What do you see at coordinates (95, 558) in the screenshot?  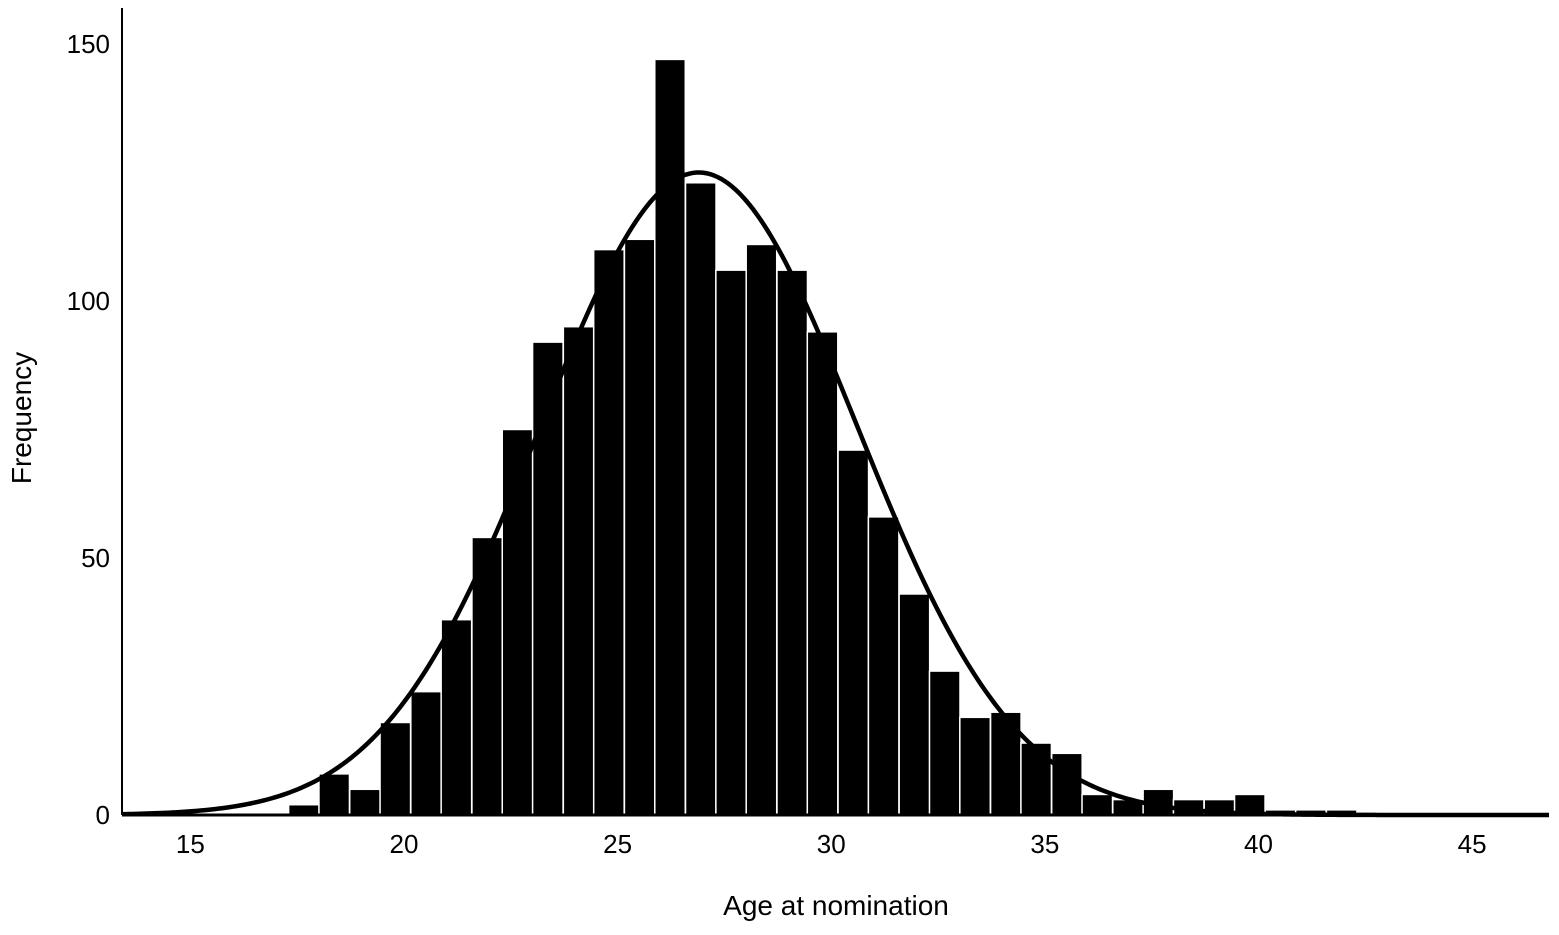 I see `y-tick-label-50: 50` at bounding box center [95, 558].